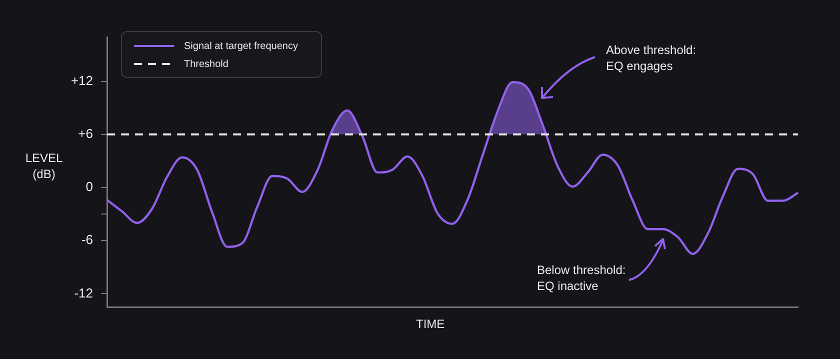 The image size is (840, 359). Describe the element at coordinates (651, 58) in the screenshot. I see `annotation: Above threshold: EQ engages` at that location.